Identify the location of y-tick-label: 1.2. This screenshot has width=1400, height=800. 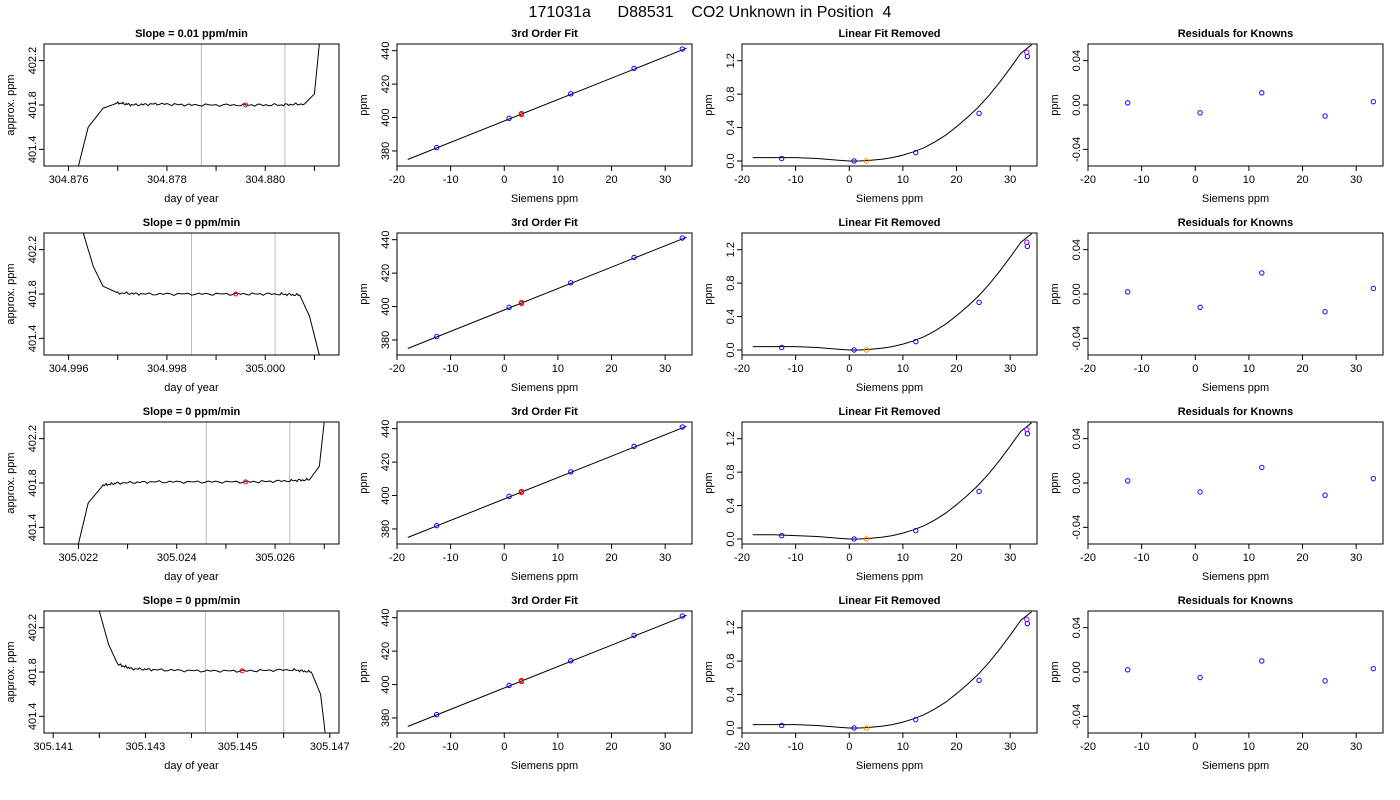
(731, 60).